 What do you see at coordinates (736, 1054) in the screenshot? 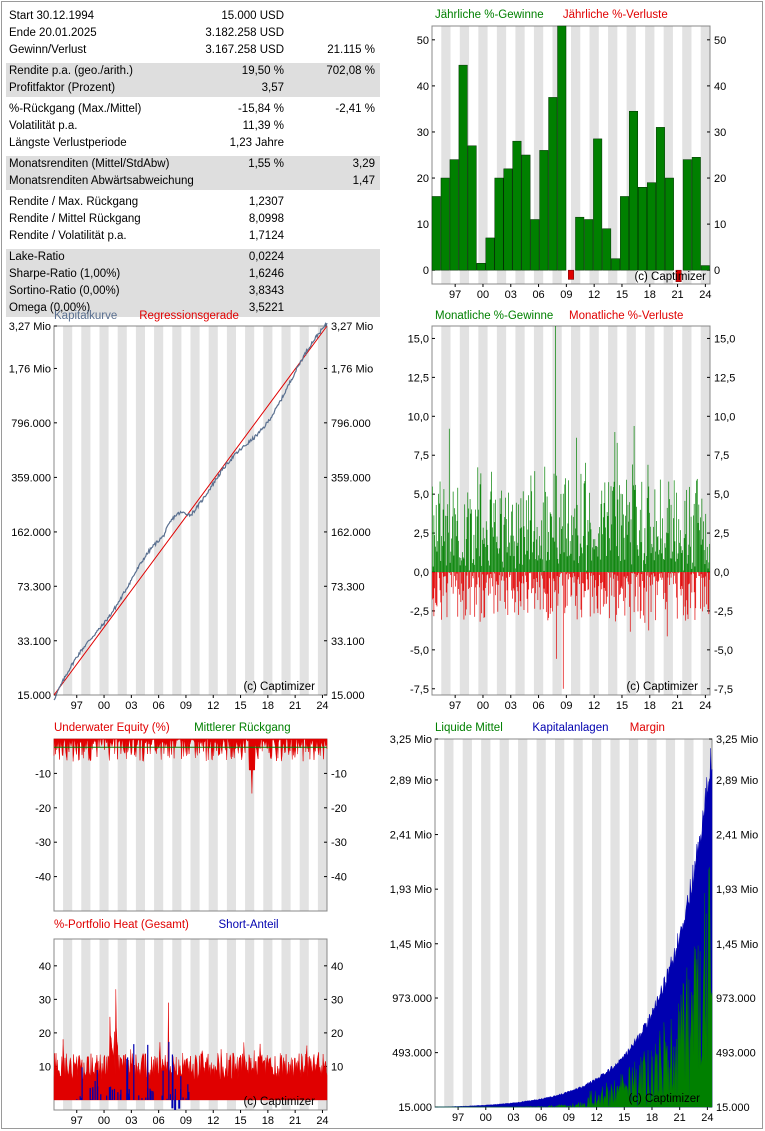
I see `y-tick-label: 493.000` at bounding box center [736, 1054].